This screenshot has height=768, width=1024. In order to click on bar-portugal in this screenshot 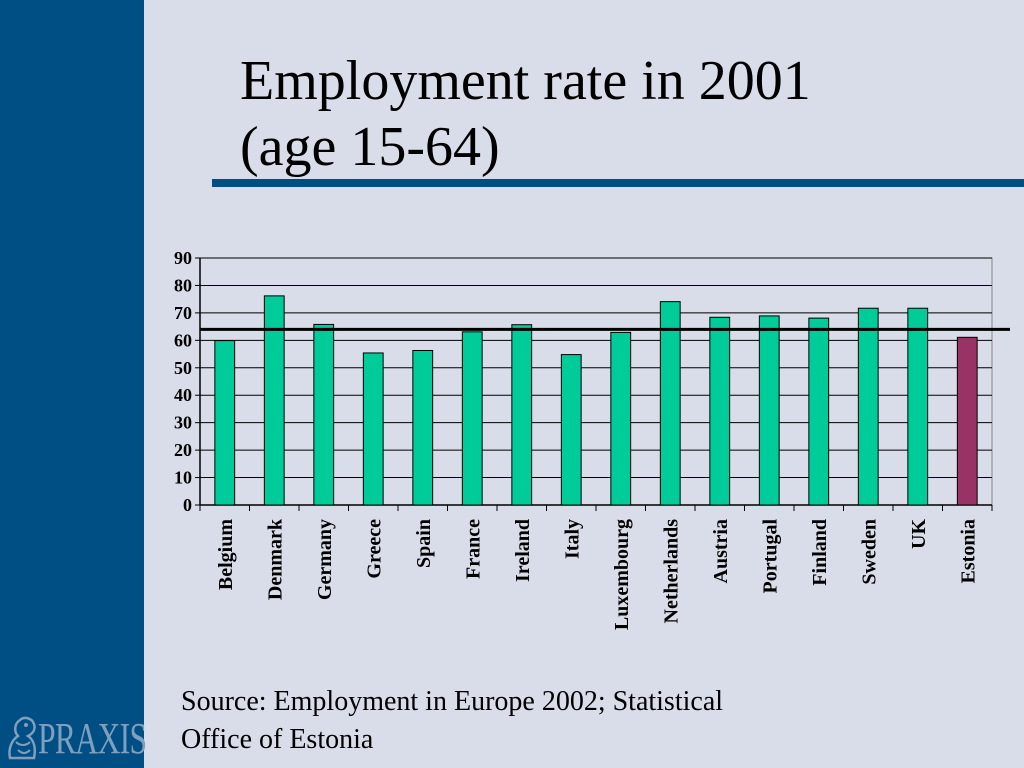, I will do `click(769, 410)`.